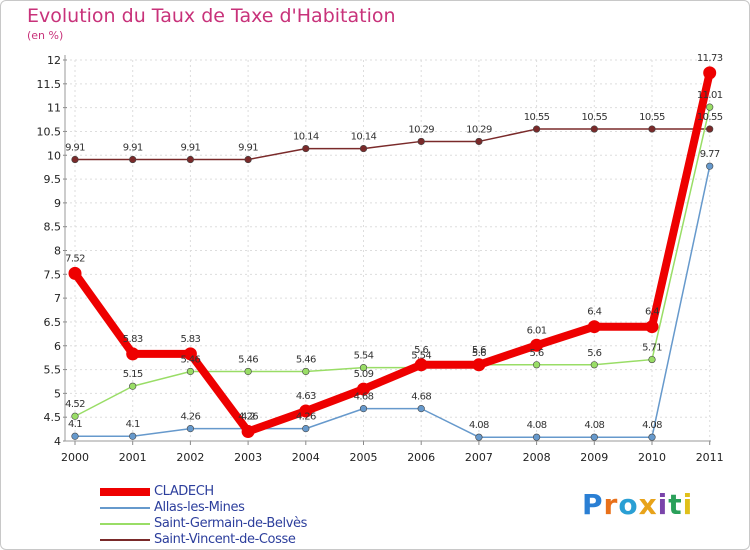 The image size is (750, 550). What do you see at coordinates (306, 137) in the screenshot?
I see `data-label-saint-vincent-de-cosse: 10.14` at bounding box center [306, 137].